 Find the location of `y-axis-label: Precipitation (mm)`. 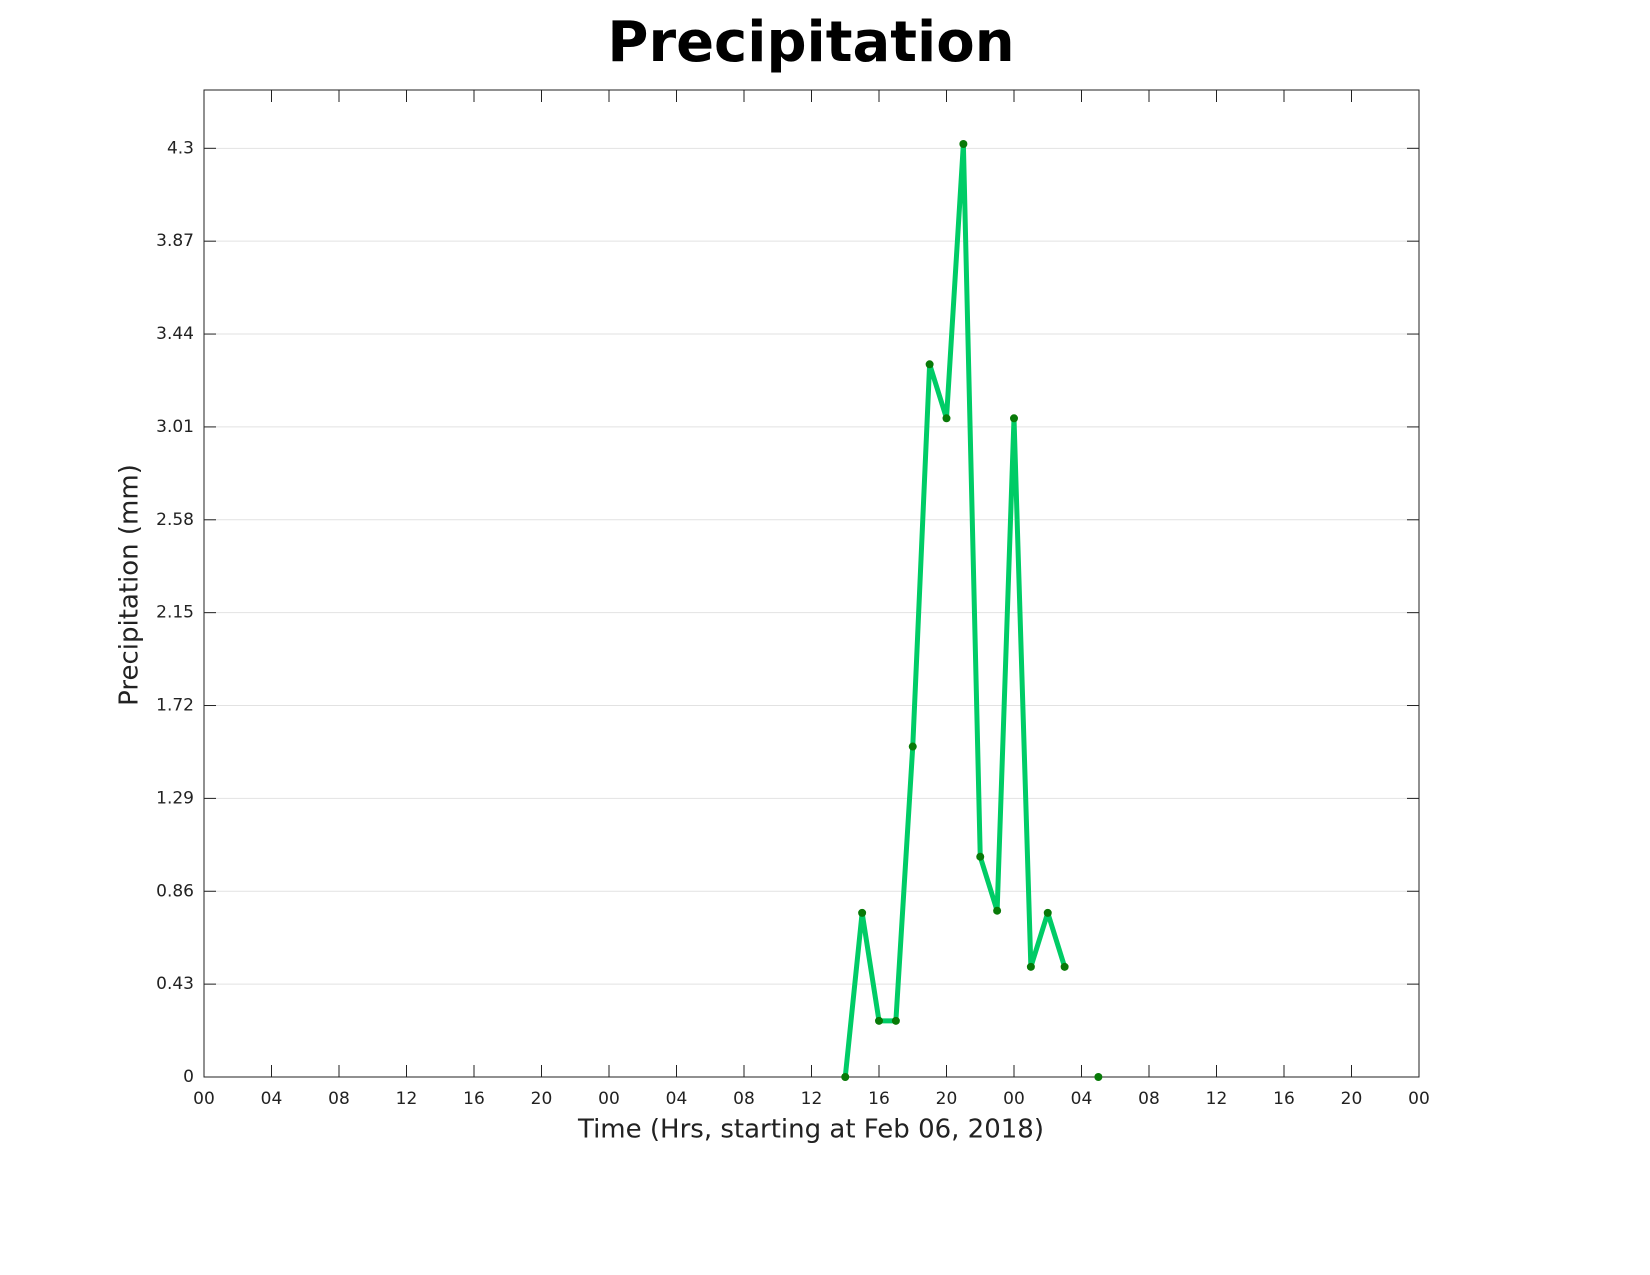

y-axis-label: Precipitation (mm) is located at coordinates (130, 585).